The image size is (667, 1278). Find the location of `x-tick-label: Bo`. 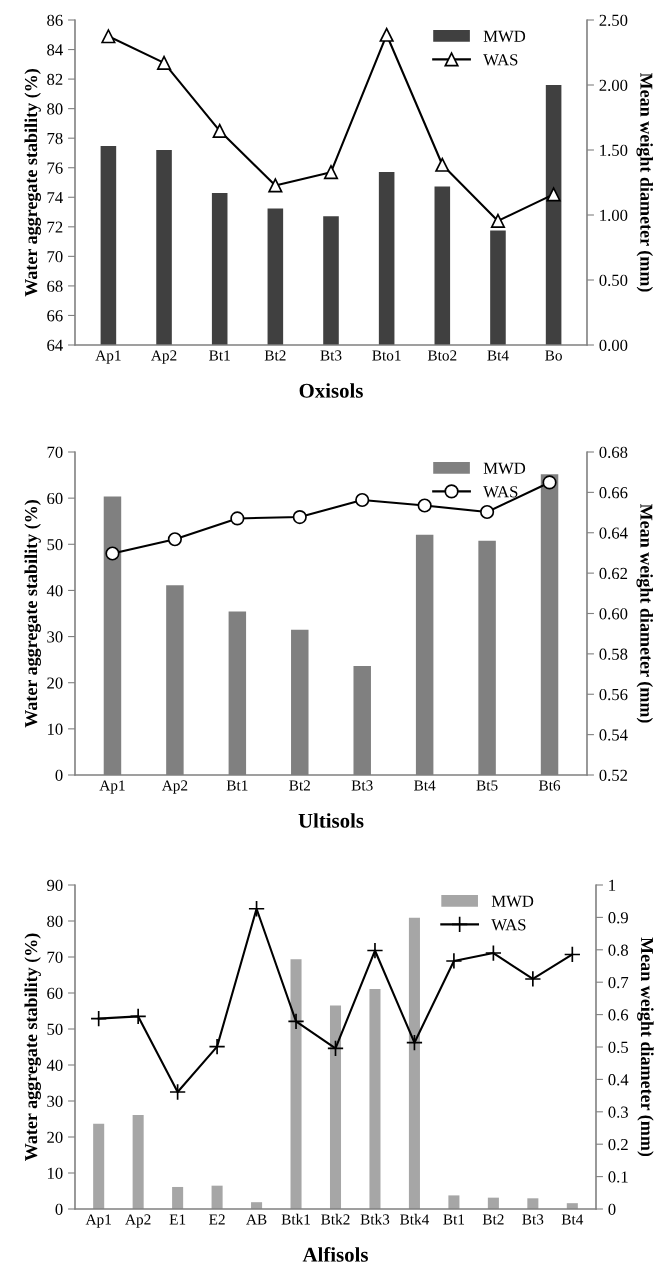

x-tick-label: Bo is located at coordinates (553, 355).